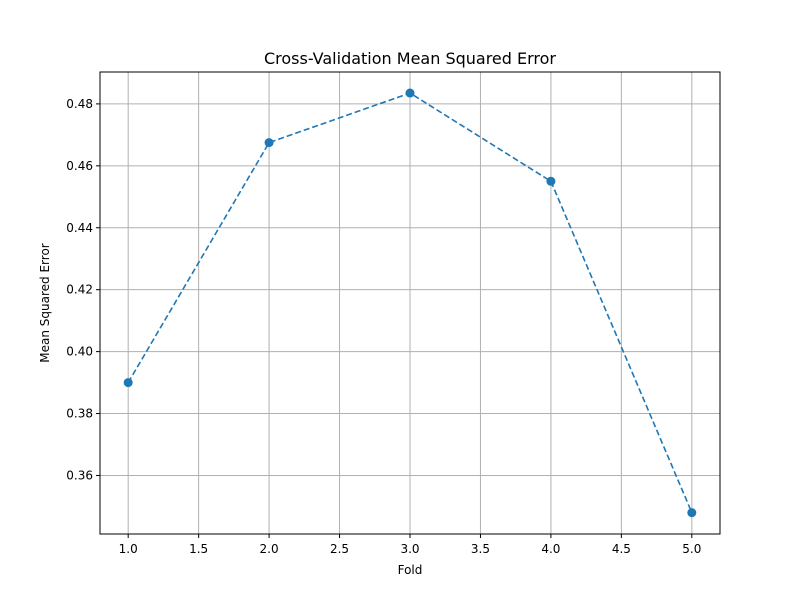  Describe the element at coordinates (410, 58) in the screenshot. I see `chart-title: Cross-Validation Mean Squared Error` at that location.